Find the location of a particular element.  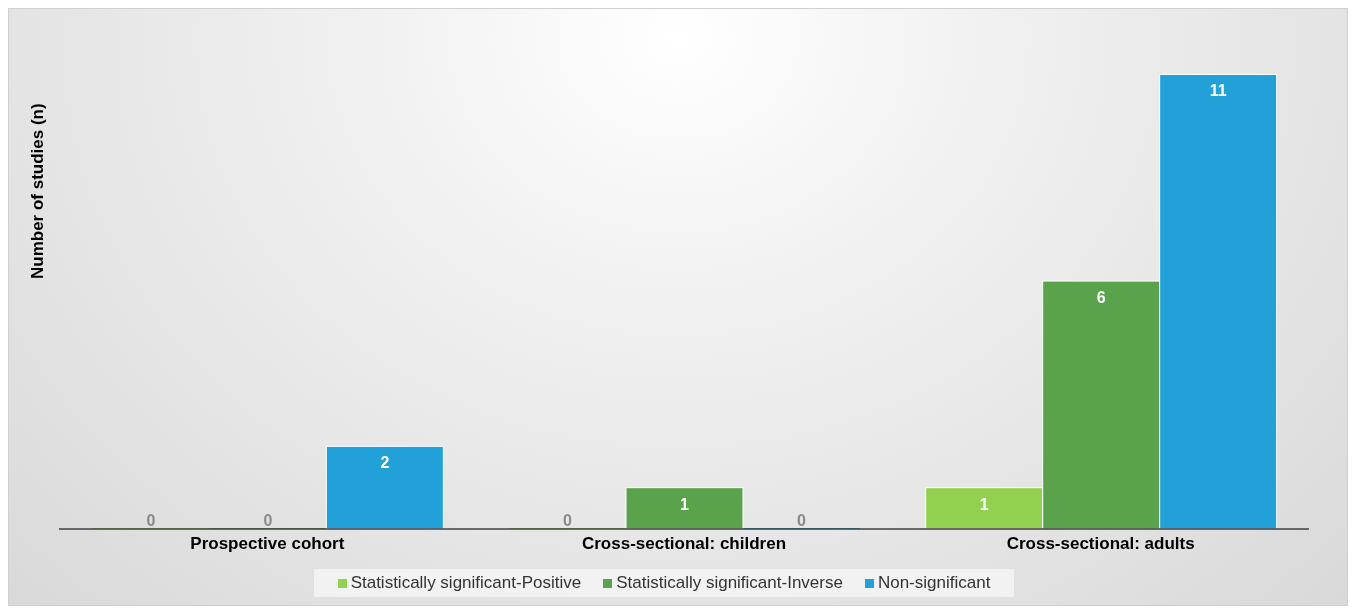

legend-label: Statistically significant-Positive is located at coordinates (466, 583).